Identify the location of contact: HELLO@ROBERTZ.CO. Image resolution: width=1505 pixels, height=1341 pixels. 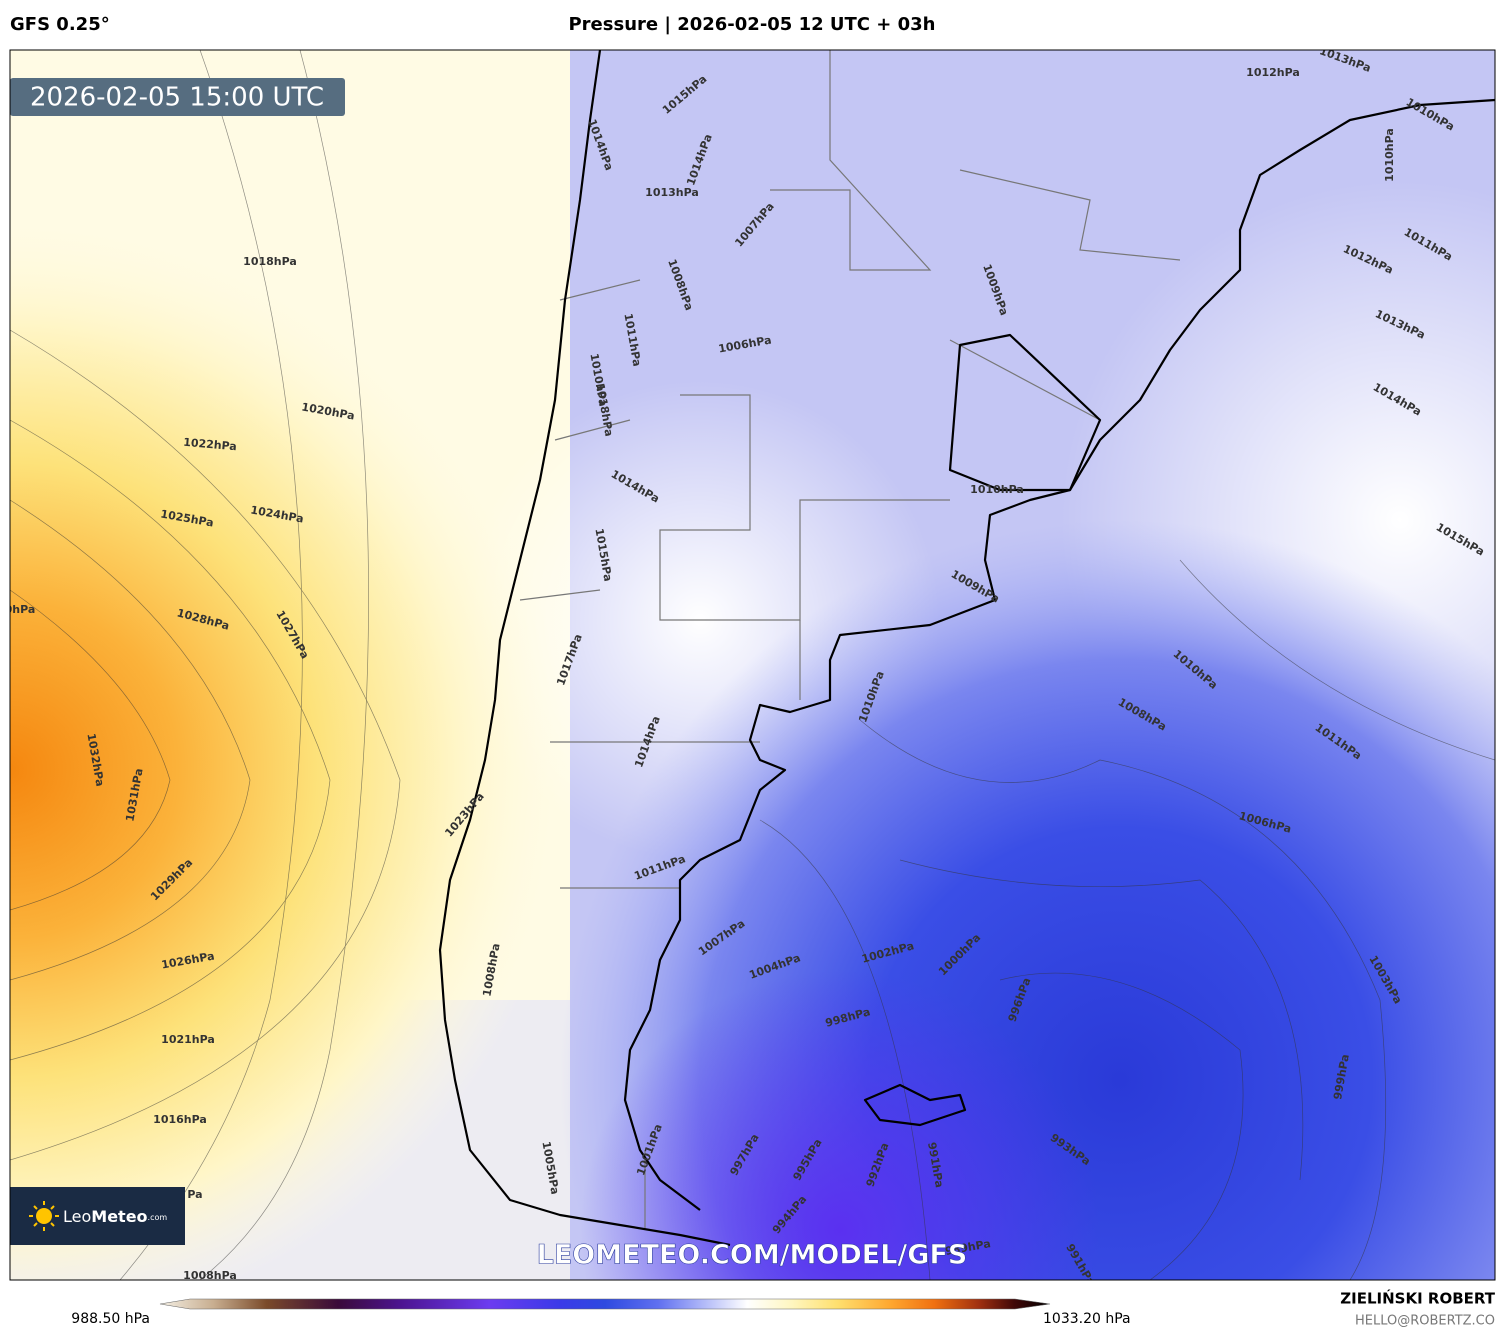
(1425, 1321).